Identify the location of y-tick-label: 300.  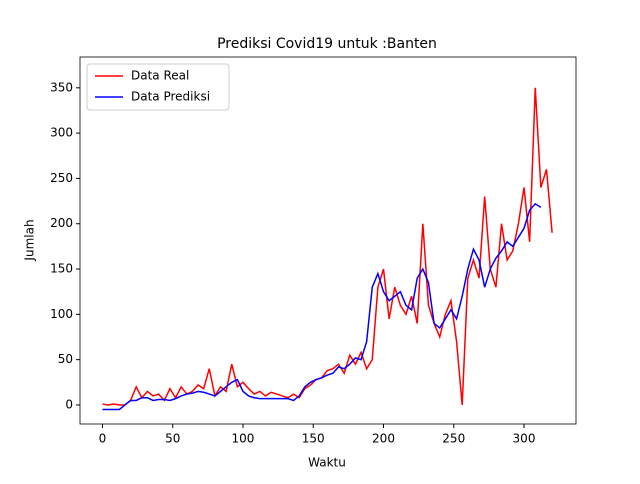
(61, 133).